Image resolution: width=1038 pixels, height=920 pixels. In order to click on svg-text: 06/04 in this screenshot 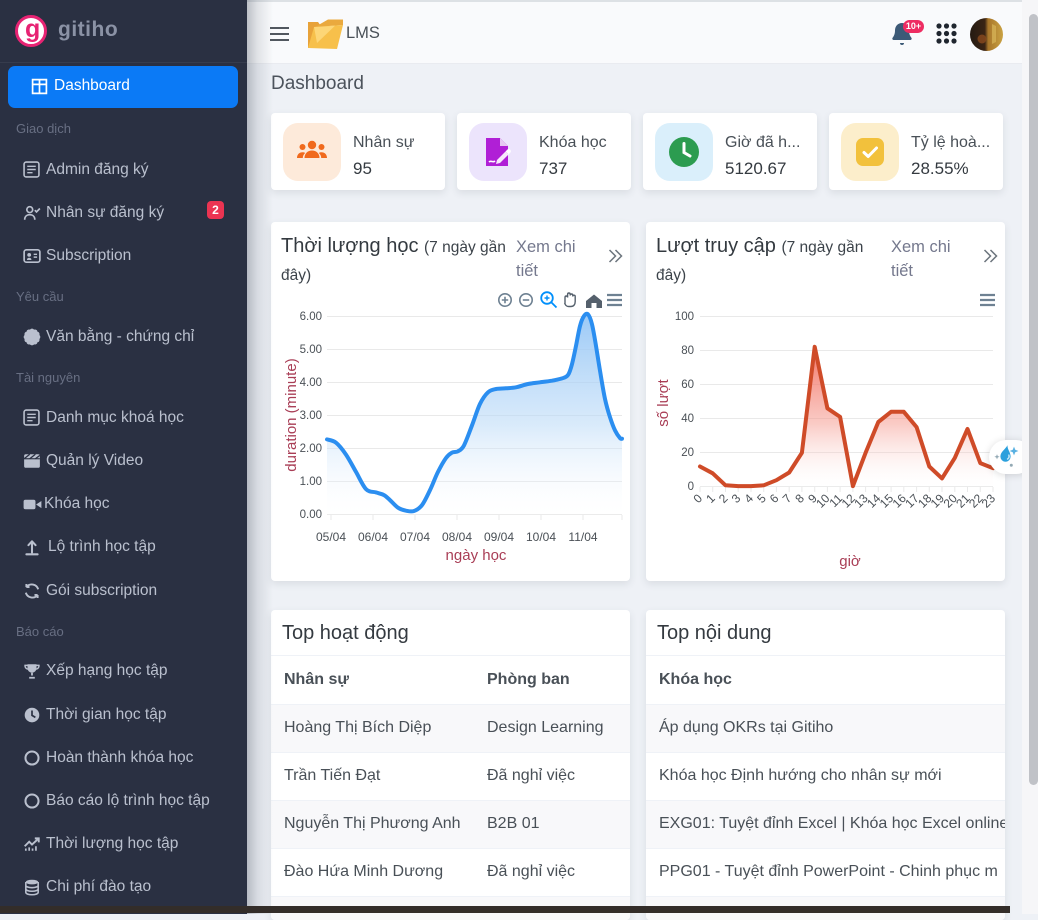, I will do `click(373, 537)`.